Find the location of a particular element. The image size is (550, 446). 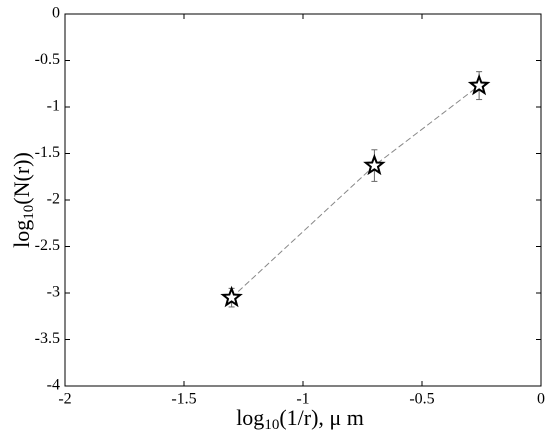

y-axis-label: log10(N(r)) is located at coordinates (23, 200).